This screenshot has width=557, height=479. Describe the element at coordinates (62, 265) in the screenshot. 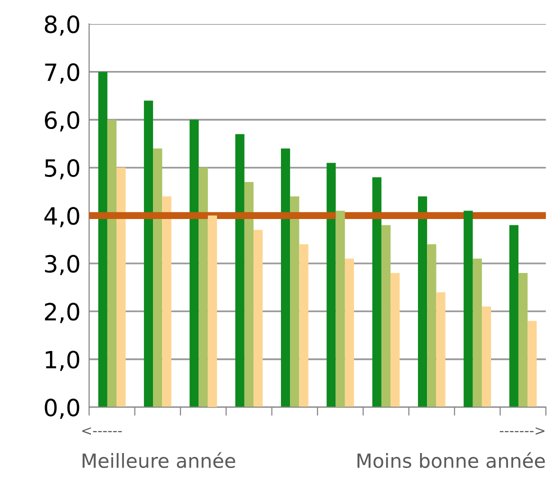

I see `y-tick-label: 3,0` at that location.